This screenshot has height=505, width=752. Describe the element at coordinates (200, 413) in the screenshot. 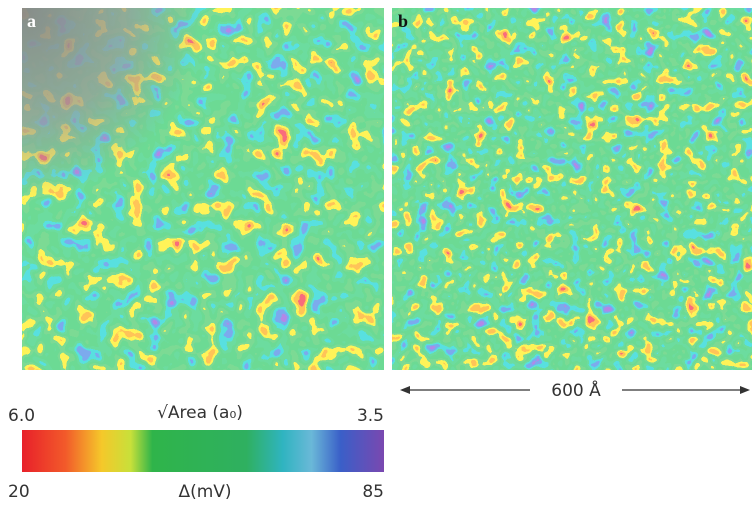

I see `colorbar-title: √Area (a₀)` at that location.